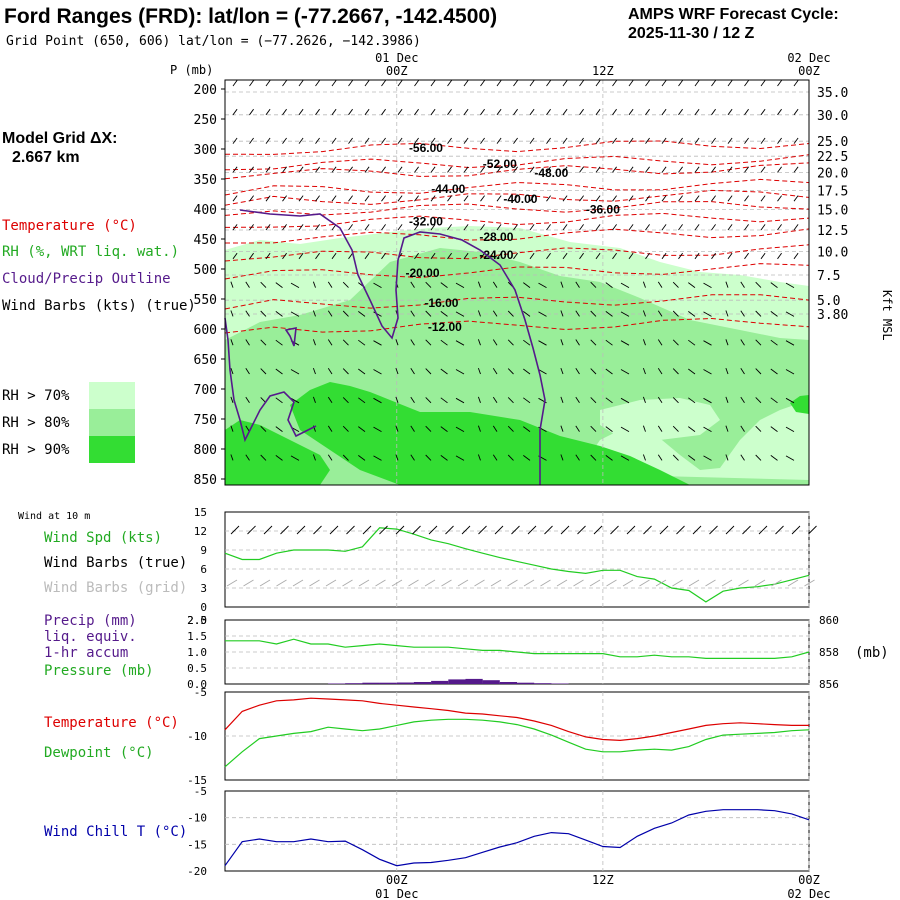 The width and height of the screenshot is (900, 900). Describe the element at coordinates (396, 893) in the screenshot. I see `bottom-date-label-0: 01 Dec` at that location.